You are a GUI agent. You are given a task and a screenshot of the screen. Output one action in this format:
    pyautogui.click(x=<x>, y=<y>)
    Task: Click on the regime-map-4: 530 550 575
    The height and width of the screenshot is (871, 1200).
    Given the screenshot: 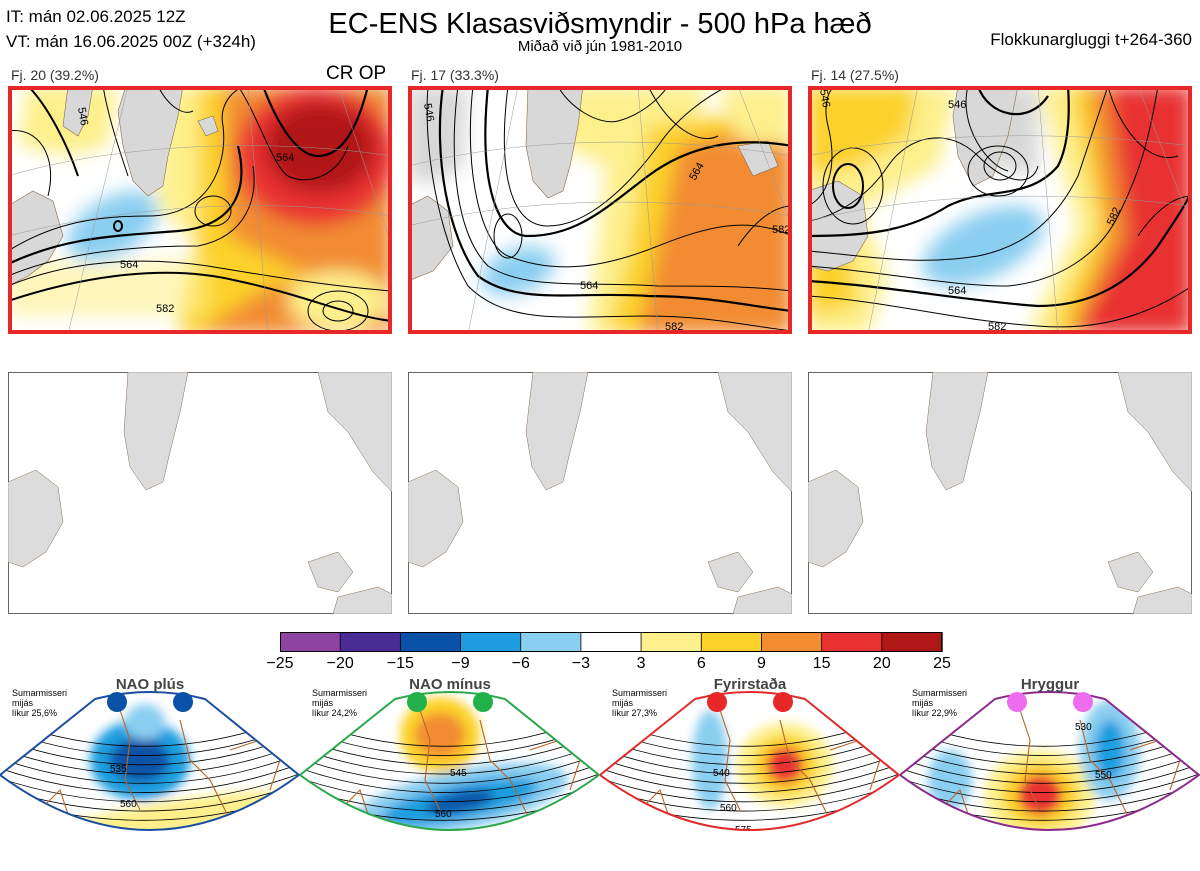 What is the action you would take?
    pyautogui.click(x=1050, y=776)
    